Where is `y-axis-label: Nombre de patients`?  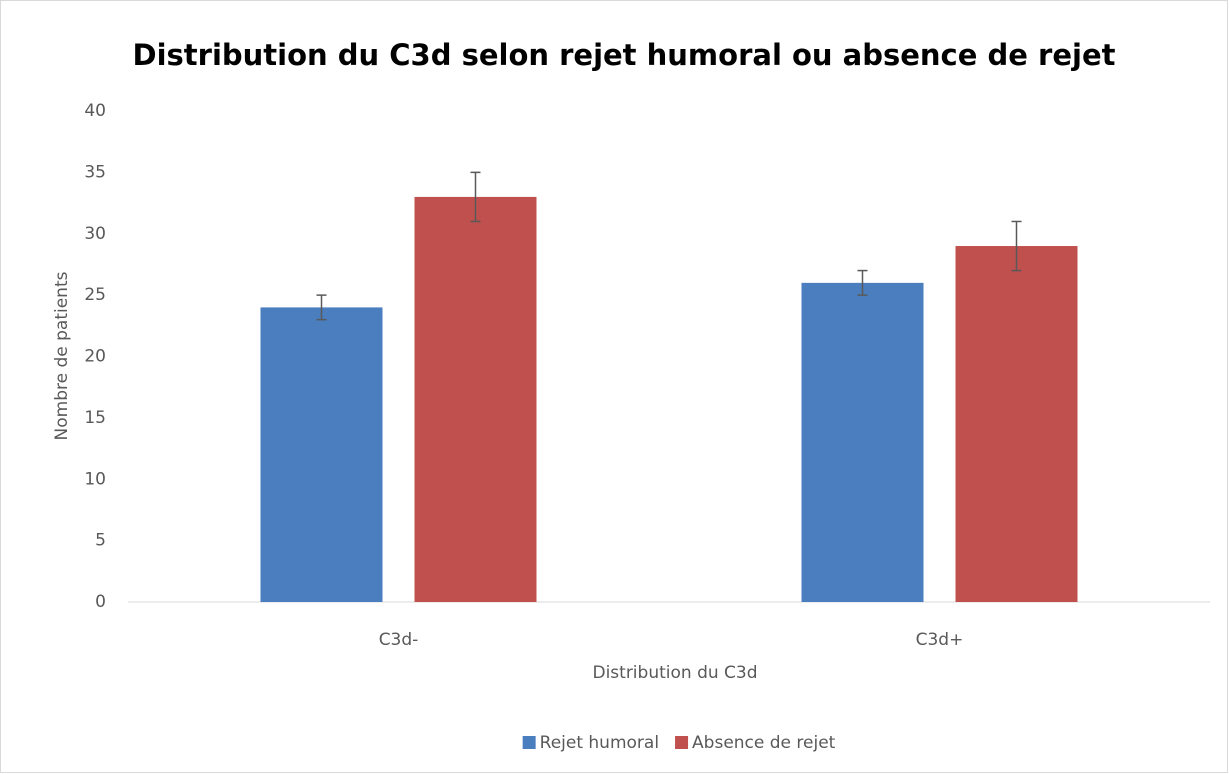
y-axis-label: Nombre de patients is located at coordinates (62, 355).